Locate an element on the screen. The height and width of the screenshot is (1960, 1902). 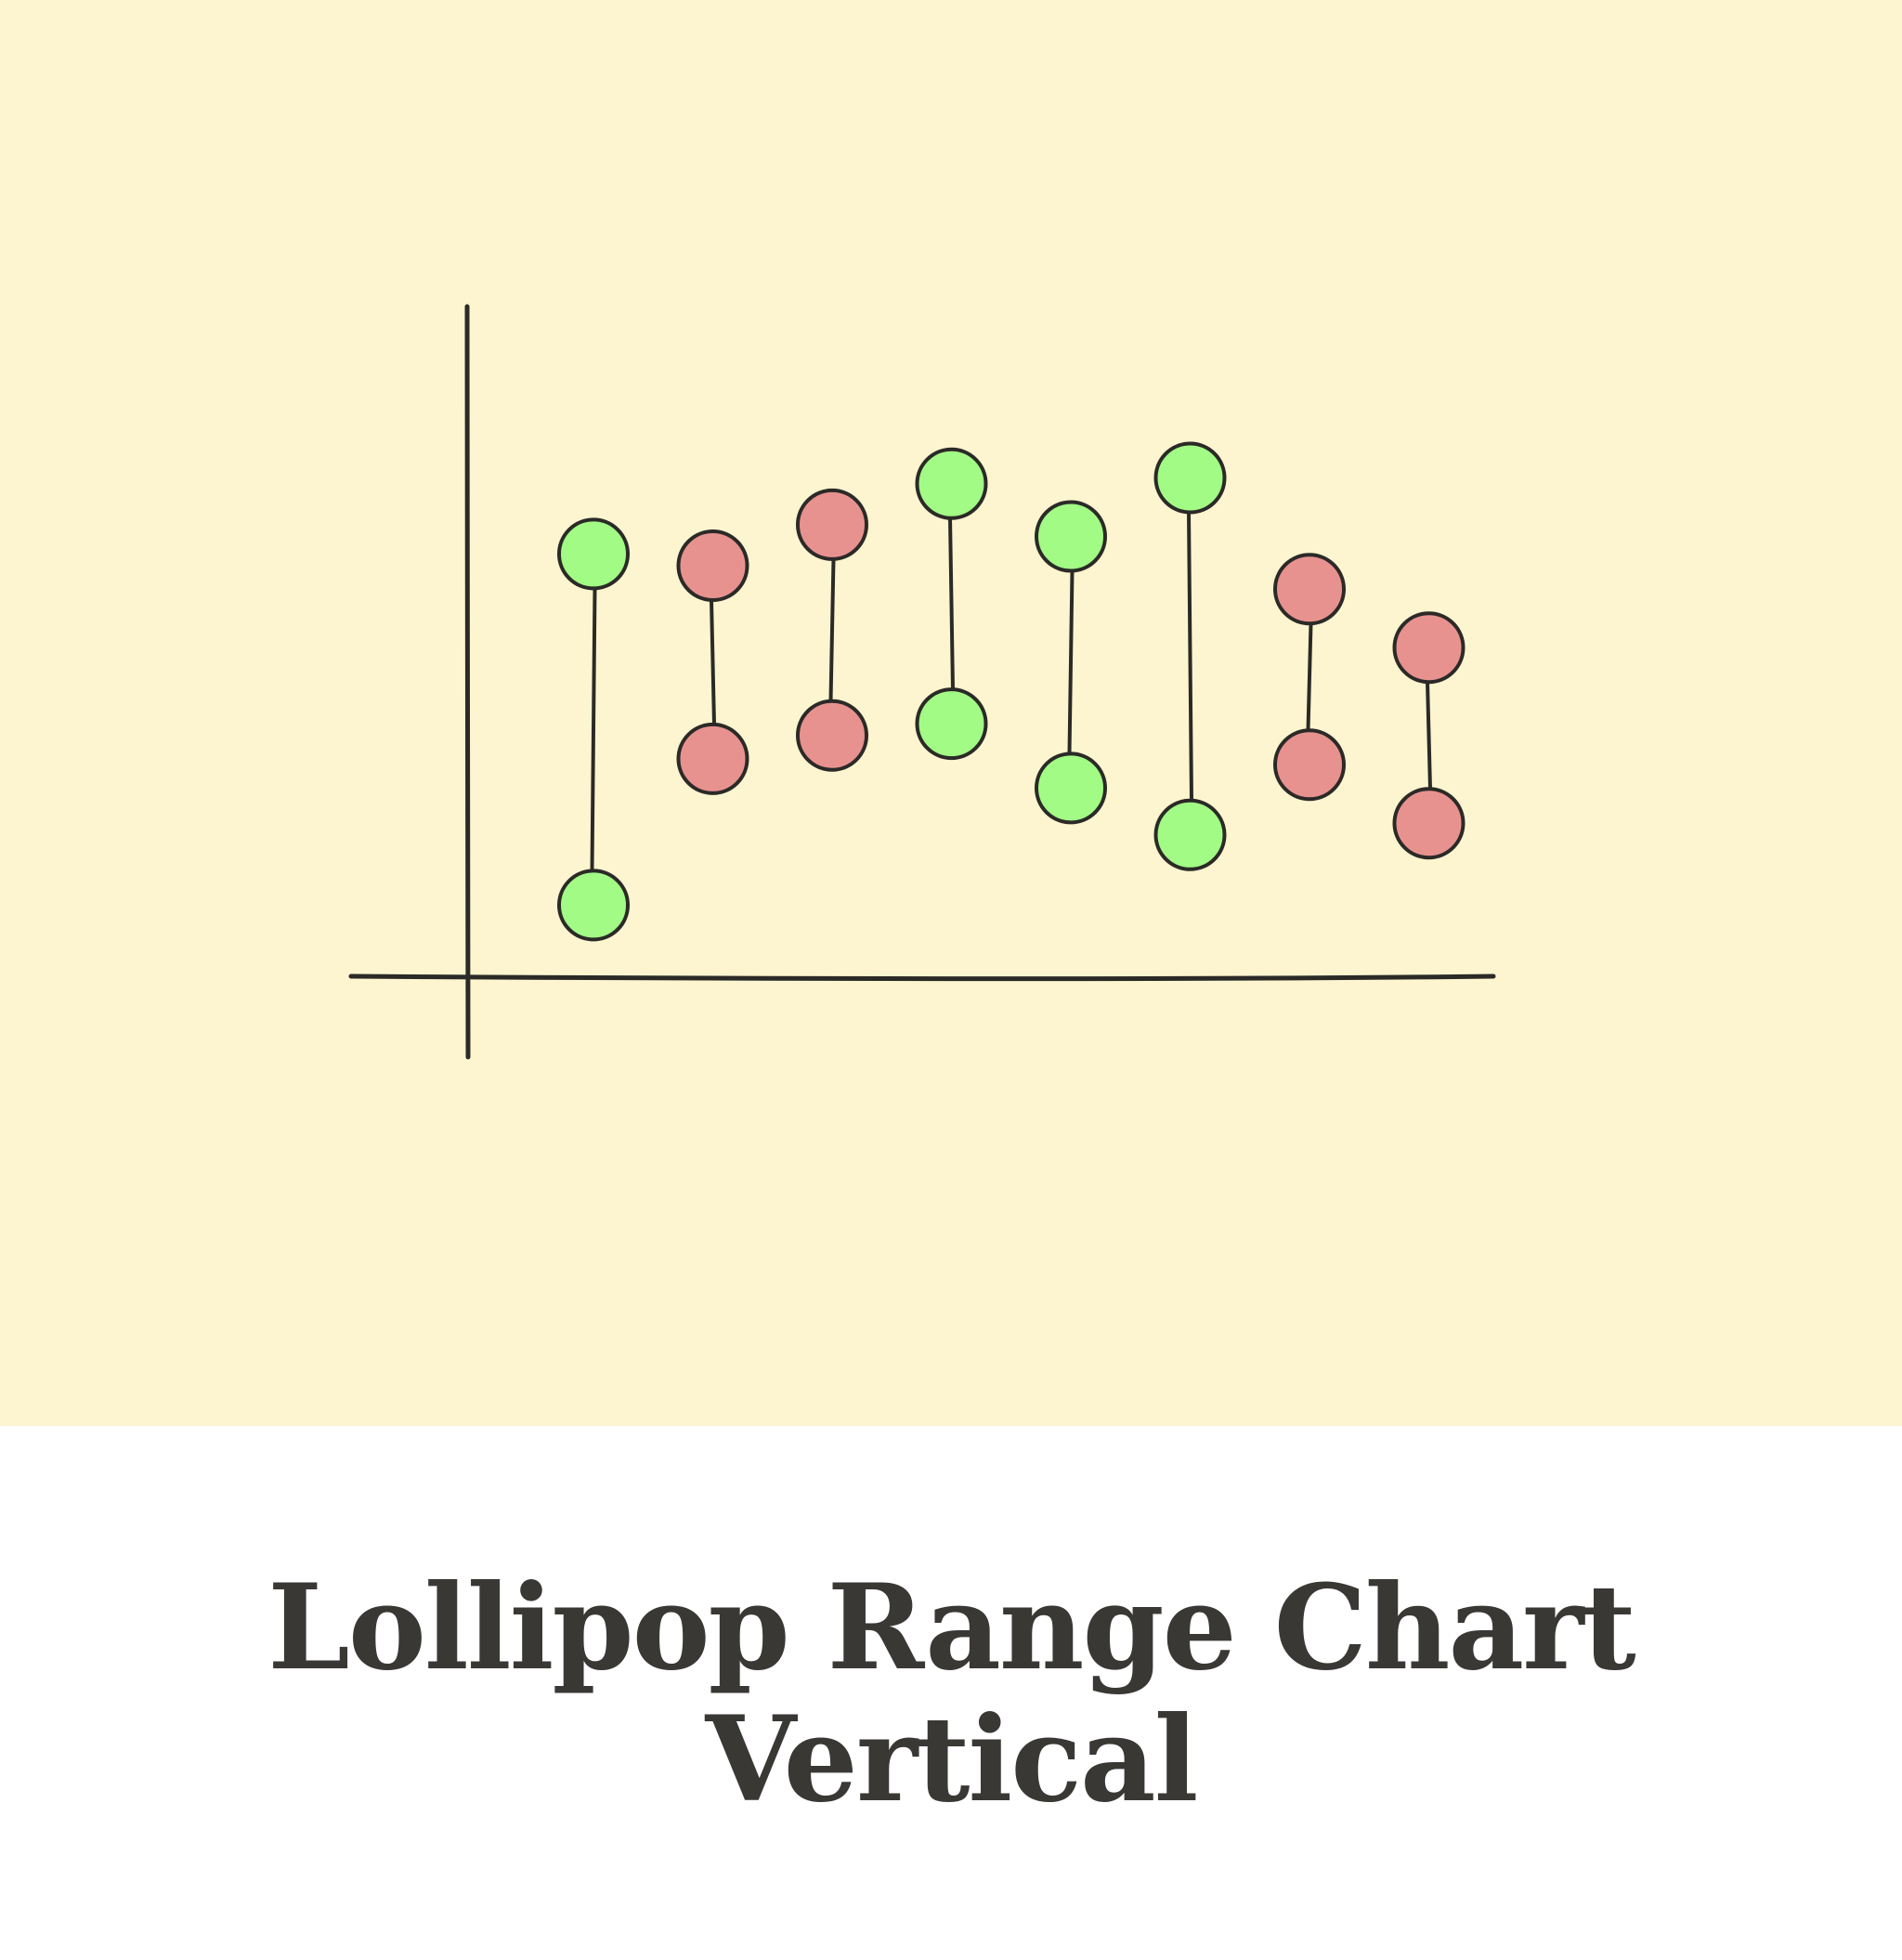
stems is located at coordinates (1011, 691).